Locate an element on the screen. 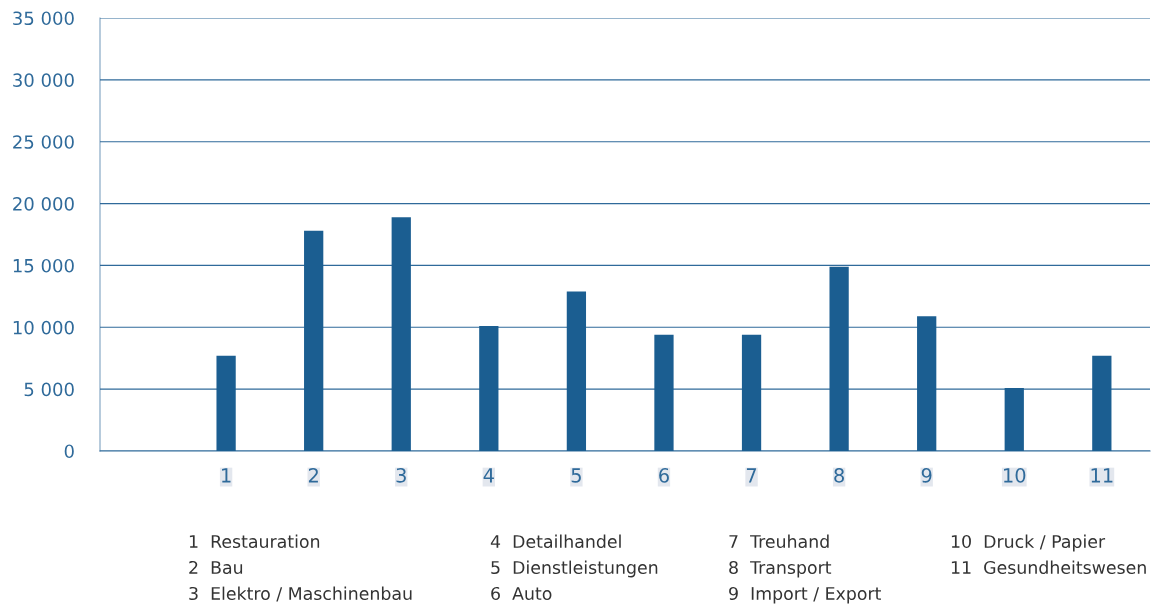 This screenshot has height=609, width=1158. text: 5 Dienstleistungen is located at coordinates (574, 569).